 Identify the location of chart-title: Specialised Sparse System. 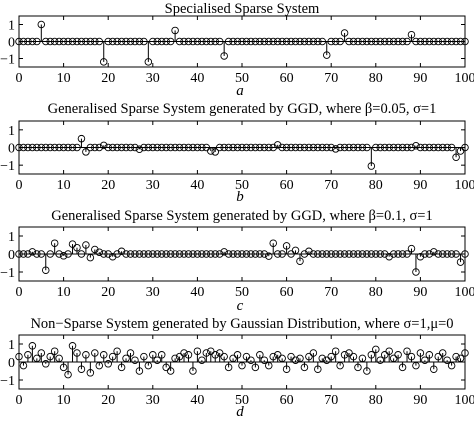
(242, 9).